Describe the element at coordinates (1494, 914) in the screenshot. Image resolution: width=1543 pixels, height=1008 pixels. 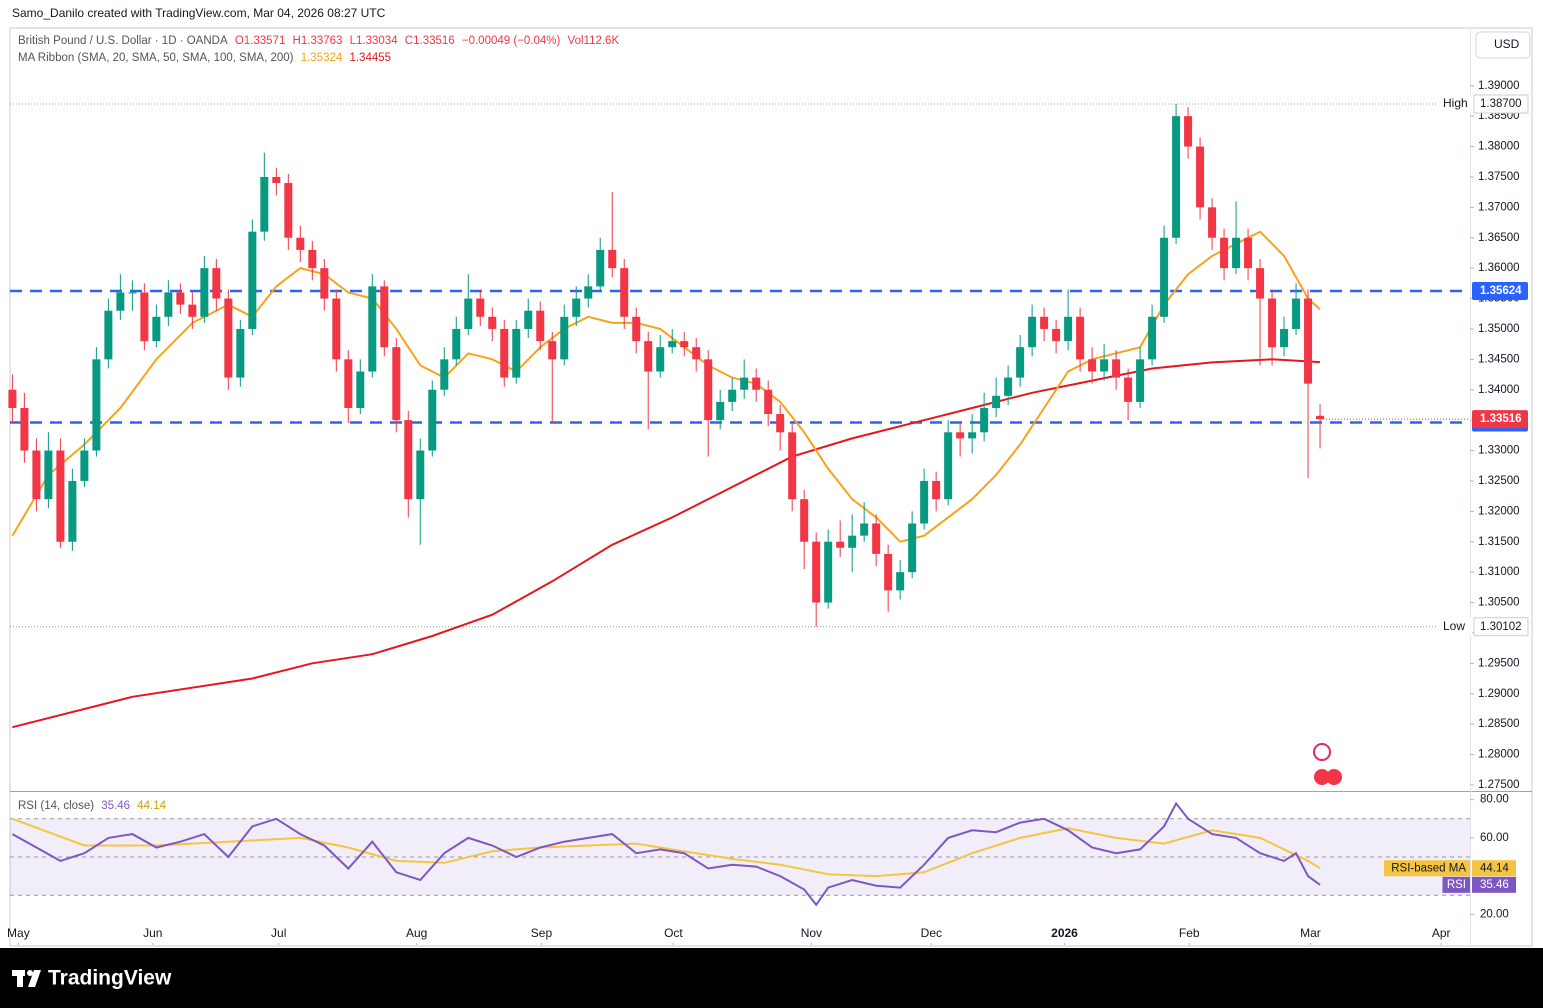
I see `rsi-tick-label: 20.00` at that location.